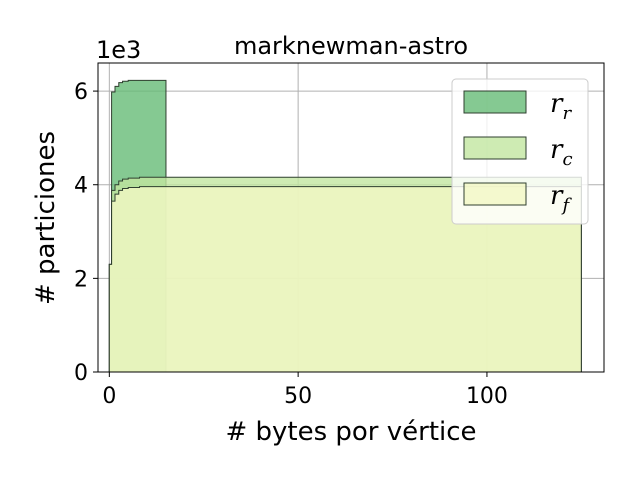 This screenshot has width=640, height=480. I want to click on y-tick-label-0: 0, so click(81, 373).